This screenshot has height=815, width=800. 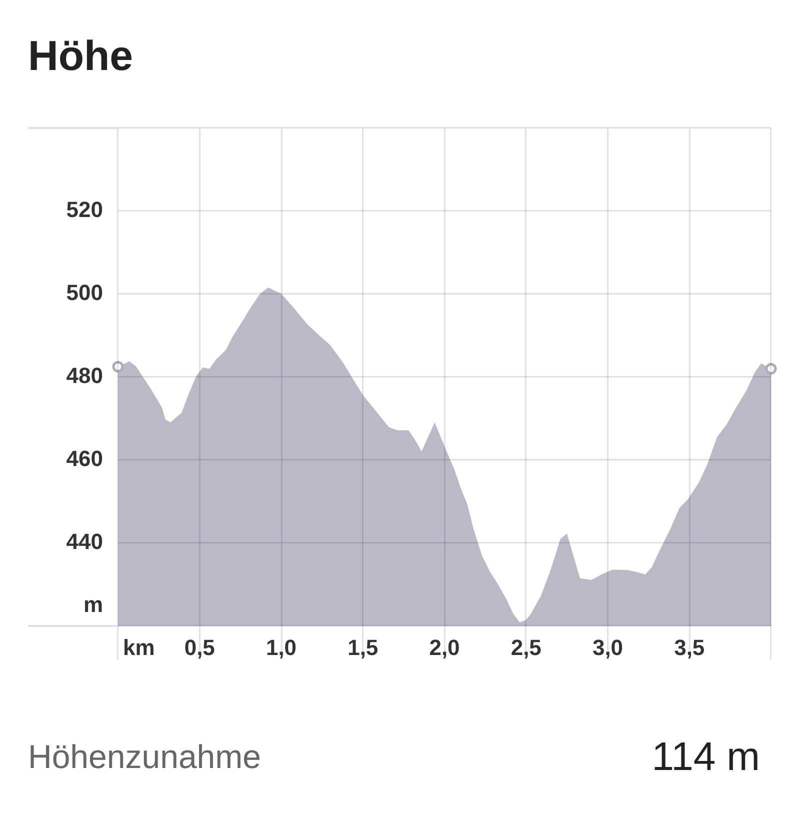 What do you see at coordinates (139, 647) in the screenshot?
I see `x-axis-title: km` at bounding box center [139, 647].